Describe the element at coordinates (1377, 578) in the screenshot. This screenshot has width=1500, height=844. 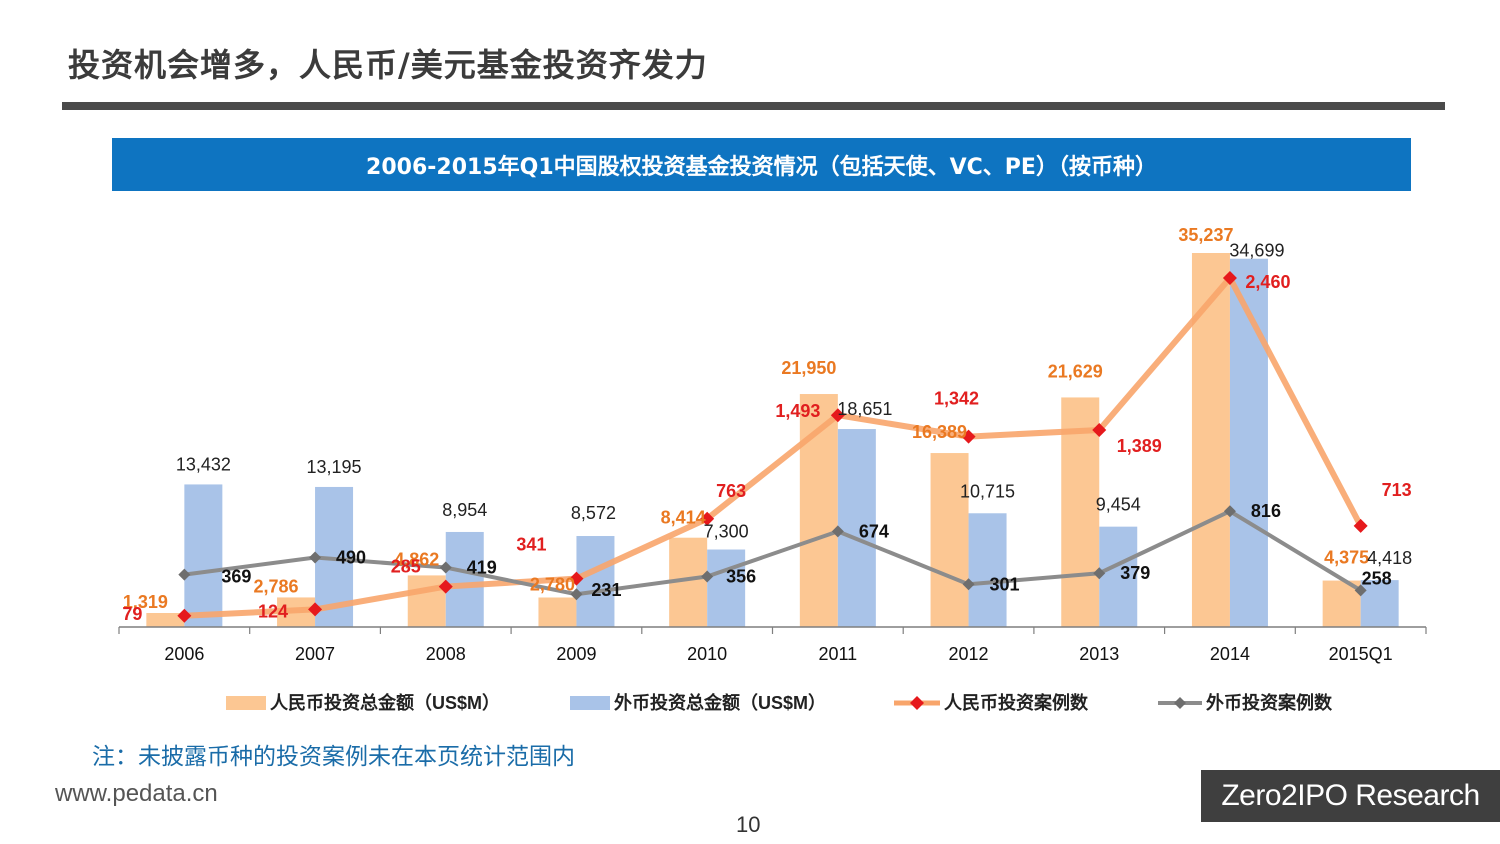
I see `fx-count-label: 258` at that location.